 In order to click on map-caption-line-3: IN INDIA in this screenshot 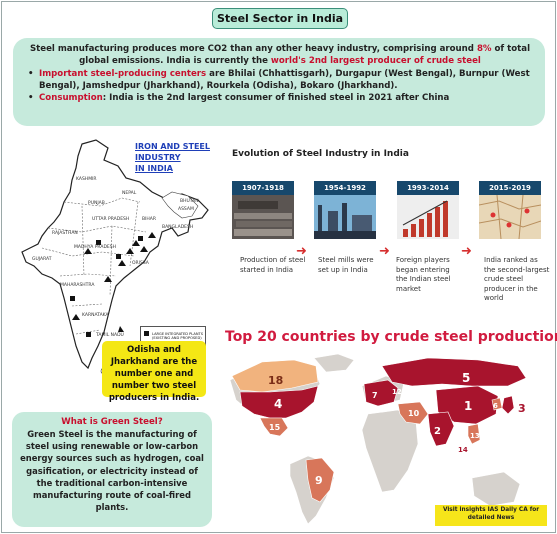, I will do `click(154, 168)`.